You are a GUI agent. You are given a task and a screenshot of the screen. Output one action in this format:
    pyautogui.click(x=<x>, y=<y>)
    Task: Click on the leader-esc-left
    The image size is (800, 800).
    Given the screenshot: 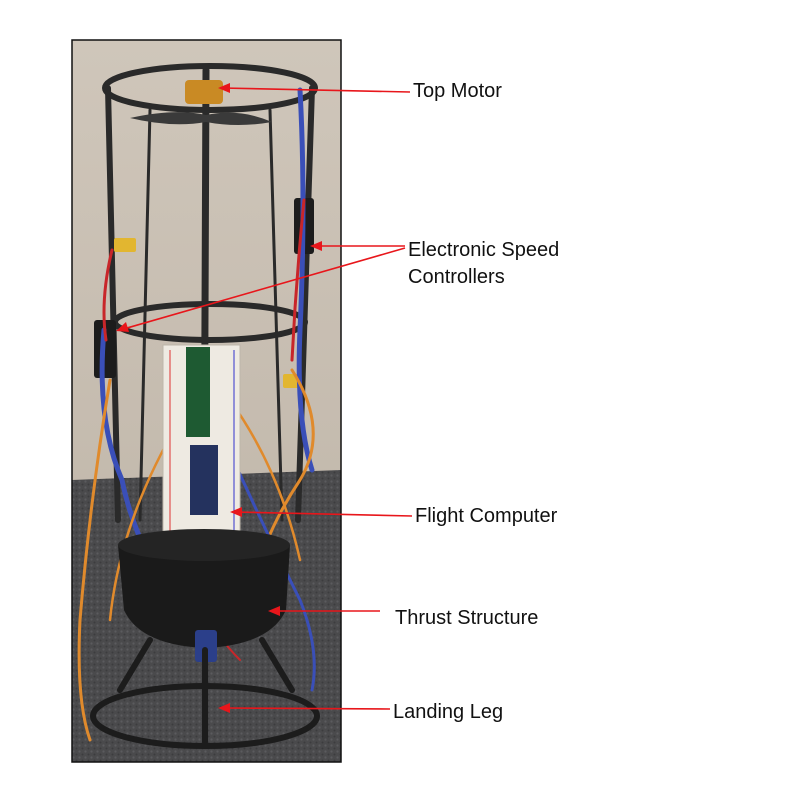 What is the action you would take?
    pyautogui.click(x=262, y=289)
    